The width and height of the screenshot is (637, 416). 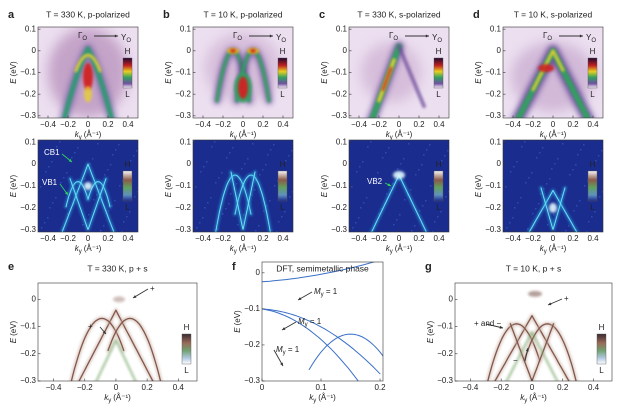 What do you see at coordinates (593, 41) in the screenshot?
I see `path-to-sub: O` at bounding box center [593, 41].